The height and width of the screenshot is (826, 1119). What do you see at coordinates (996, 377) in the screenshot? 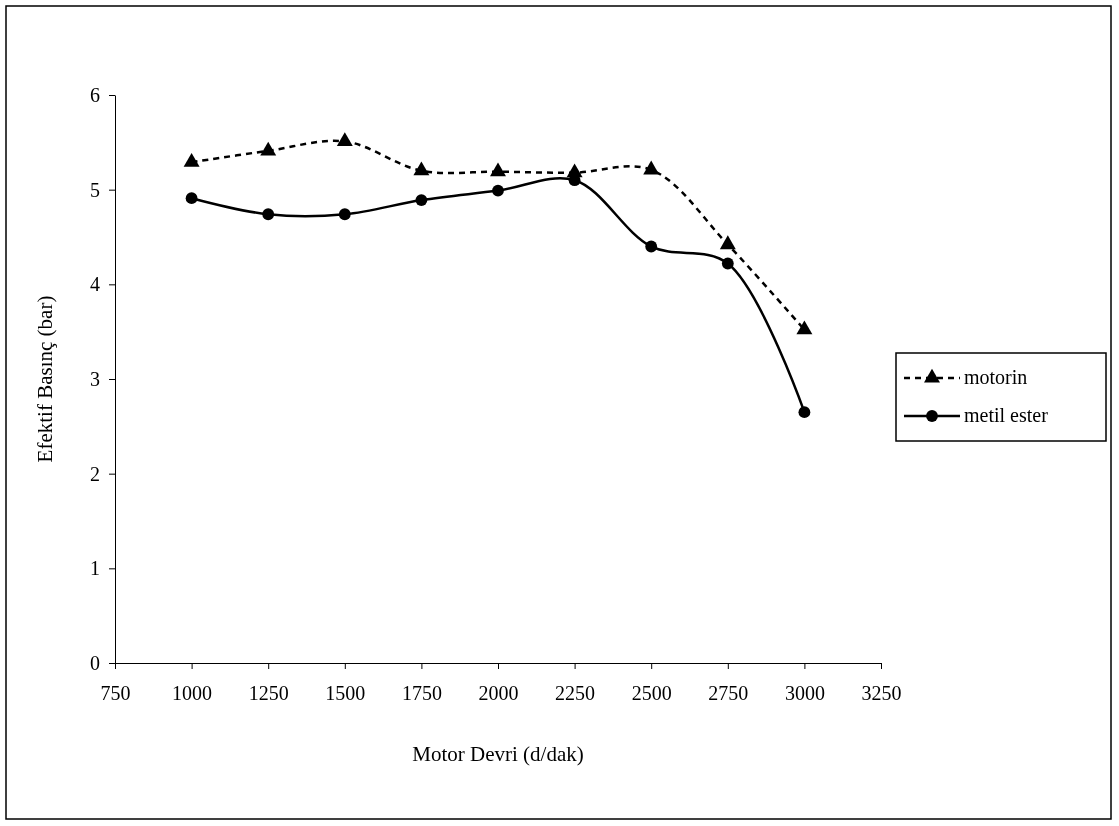
I see `legend-label: motorin` at bounding box center [996, 377].